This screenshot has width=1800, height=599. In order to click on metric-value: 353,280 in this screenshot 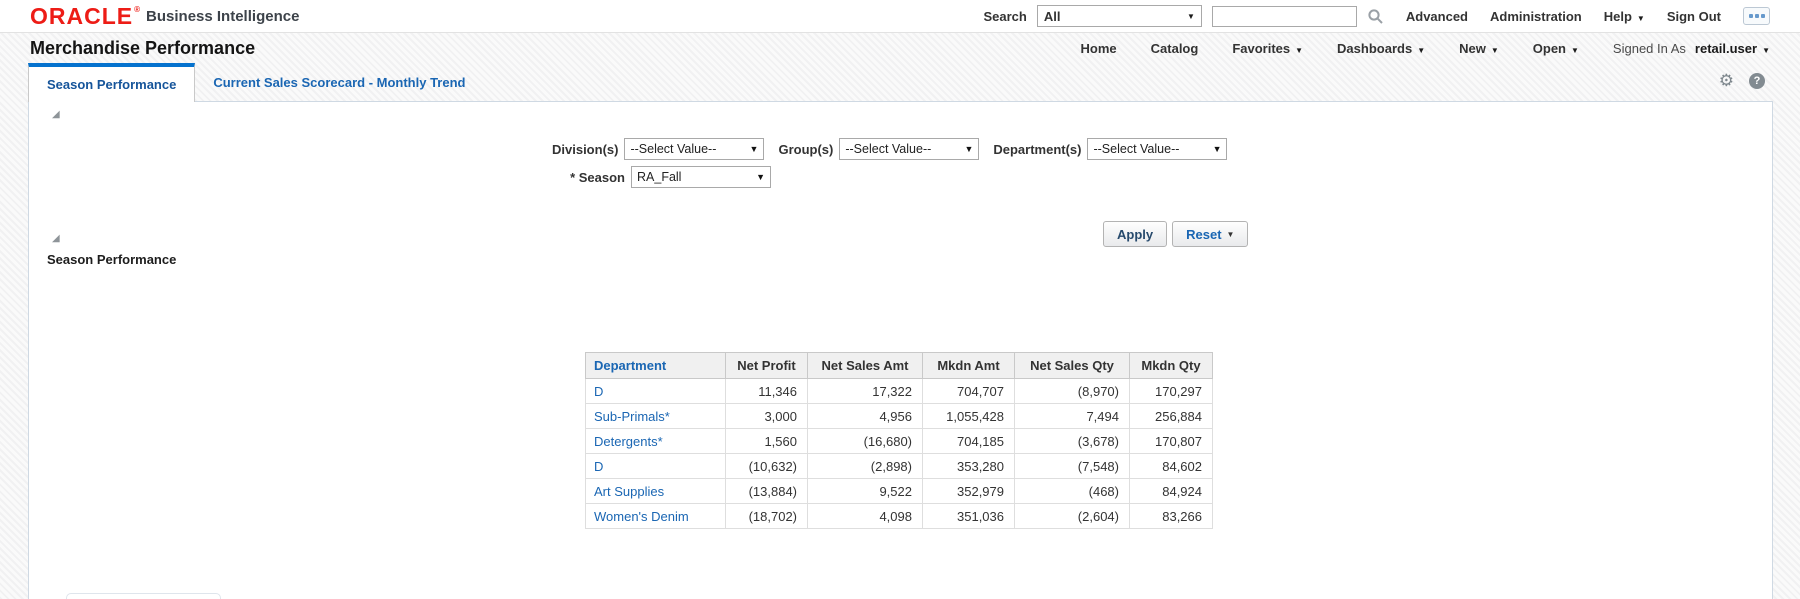, I will do `click(968, 466)`.